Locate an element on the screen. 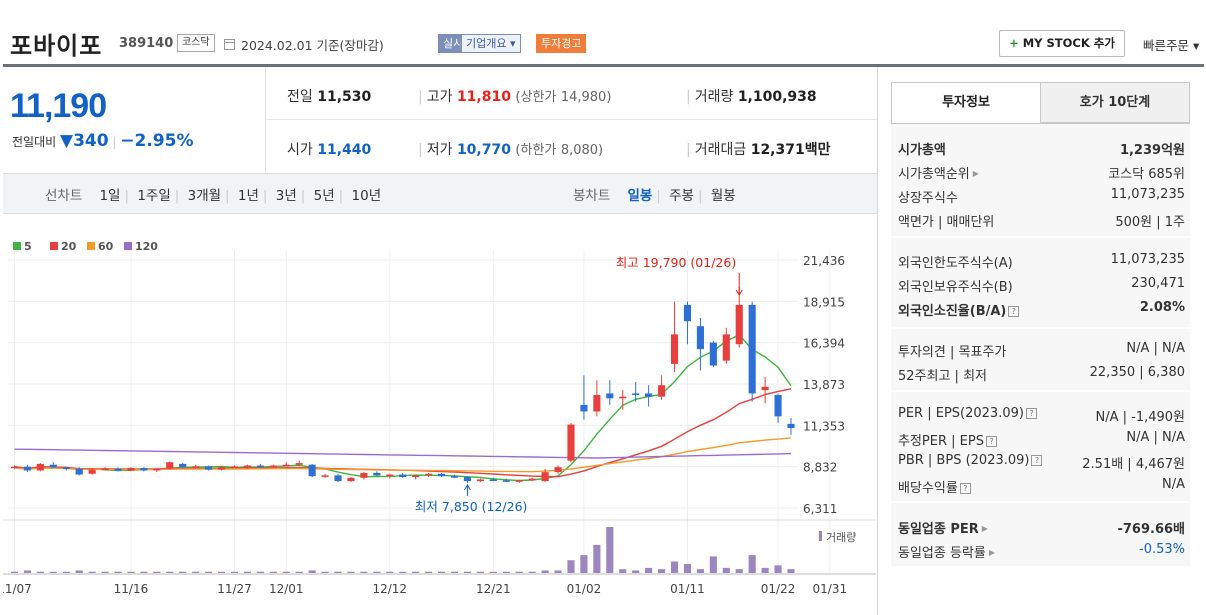  row-par-value: 액면가 | 매매단위 500원 | 1주 is located at coordinates (1041, 220).